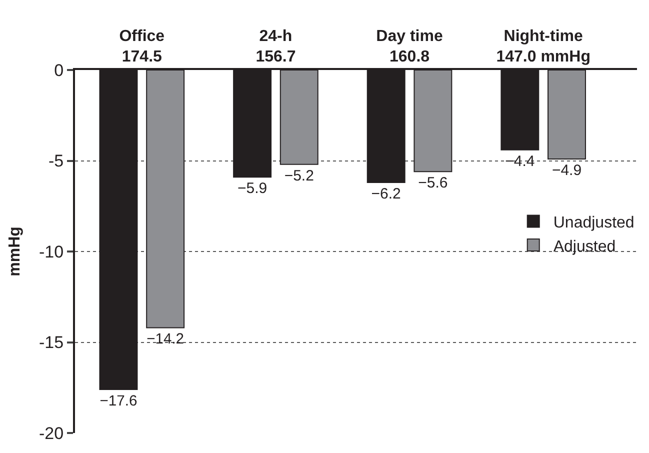 The image size is (649, 453). Describe the element at coordinates (59, 70) in the screenshot. I see `y-tick-label: 0` at that location.